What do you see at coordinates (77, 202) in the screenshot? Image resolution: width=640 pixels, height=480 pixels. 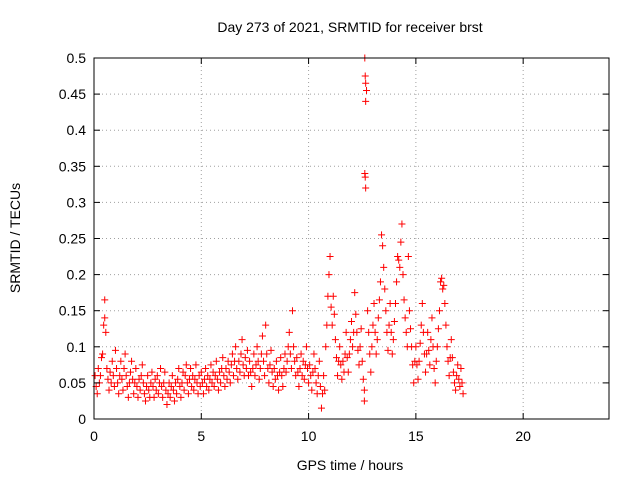 I see `y-tick-label: 0.3` at bounding box center [77, 202].